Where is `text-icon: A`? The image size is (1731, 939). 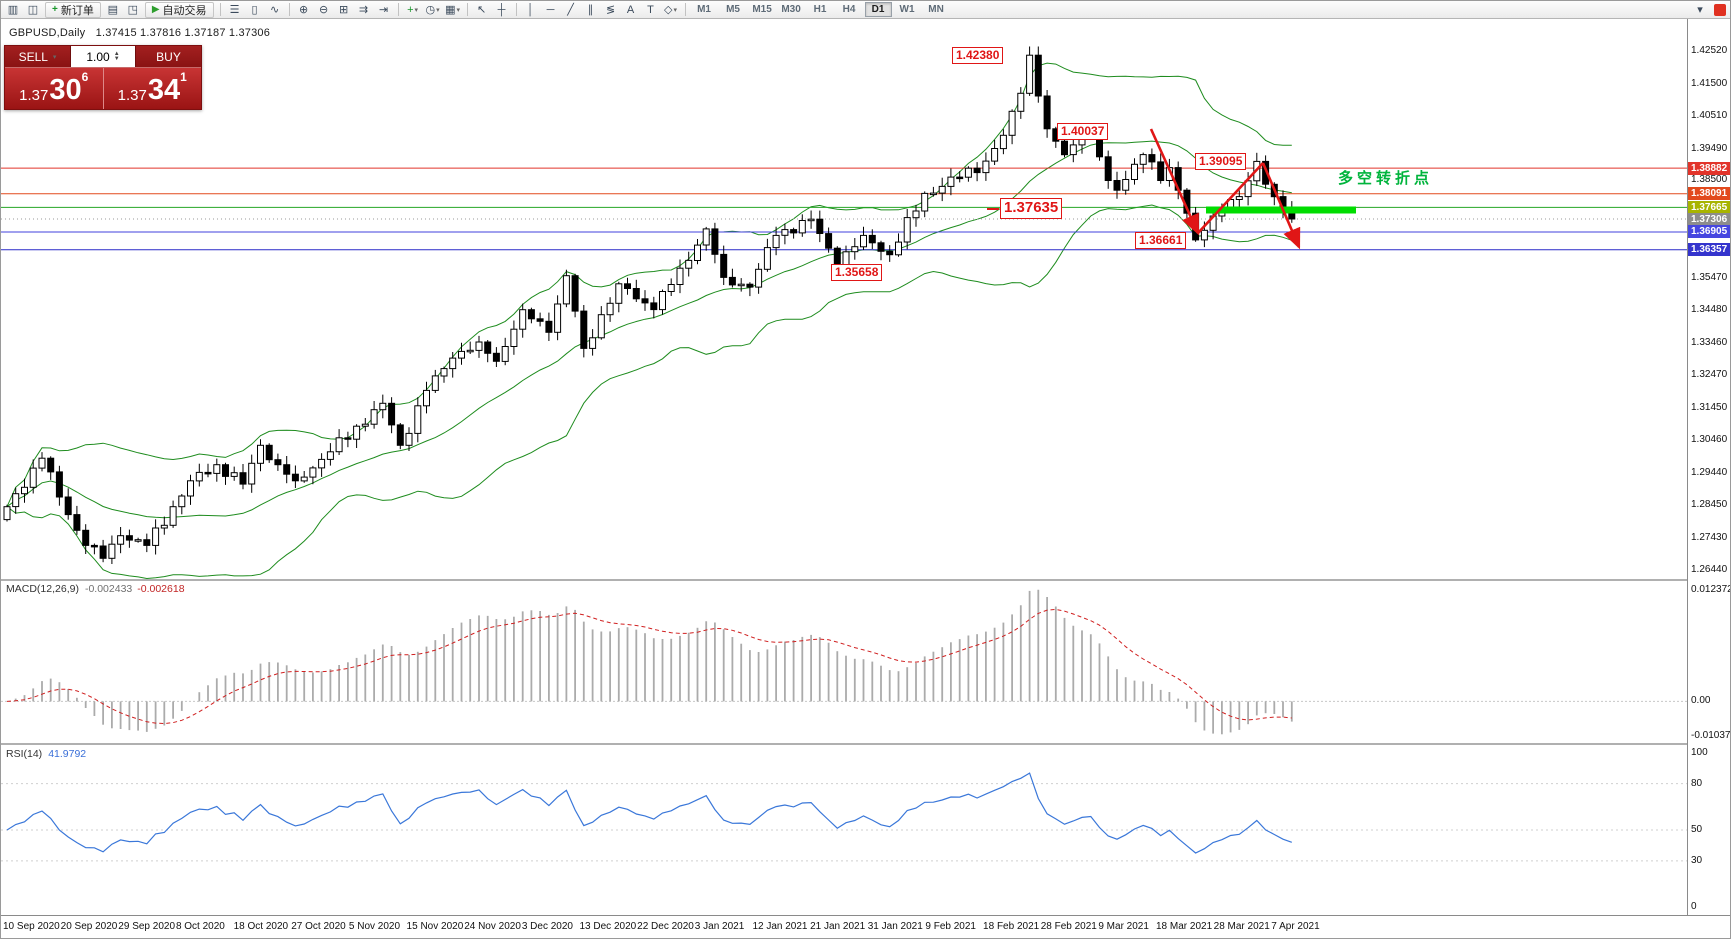 text-icon: A is located at coordinates (630, 9).